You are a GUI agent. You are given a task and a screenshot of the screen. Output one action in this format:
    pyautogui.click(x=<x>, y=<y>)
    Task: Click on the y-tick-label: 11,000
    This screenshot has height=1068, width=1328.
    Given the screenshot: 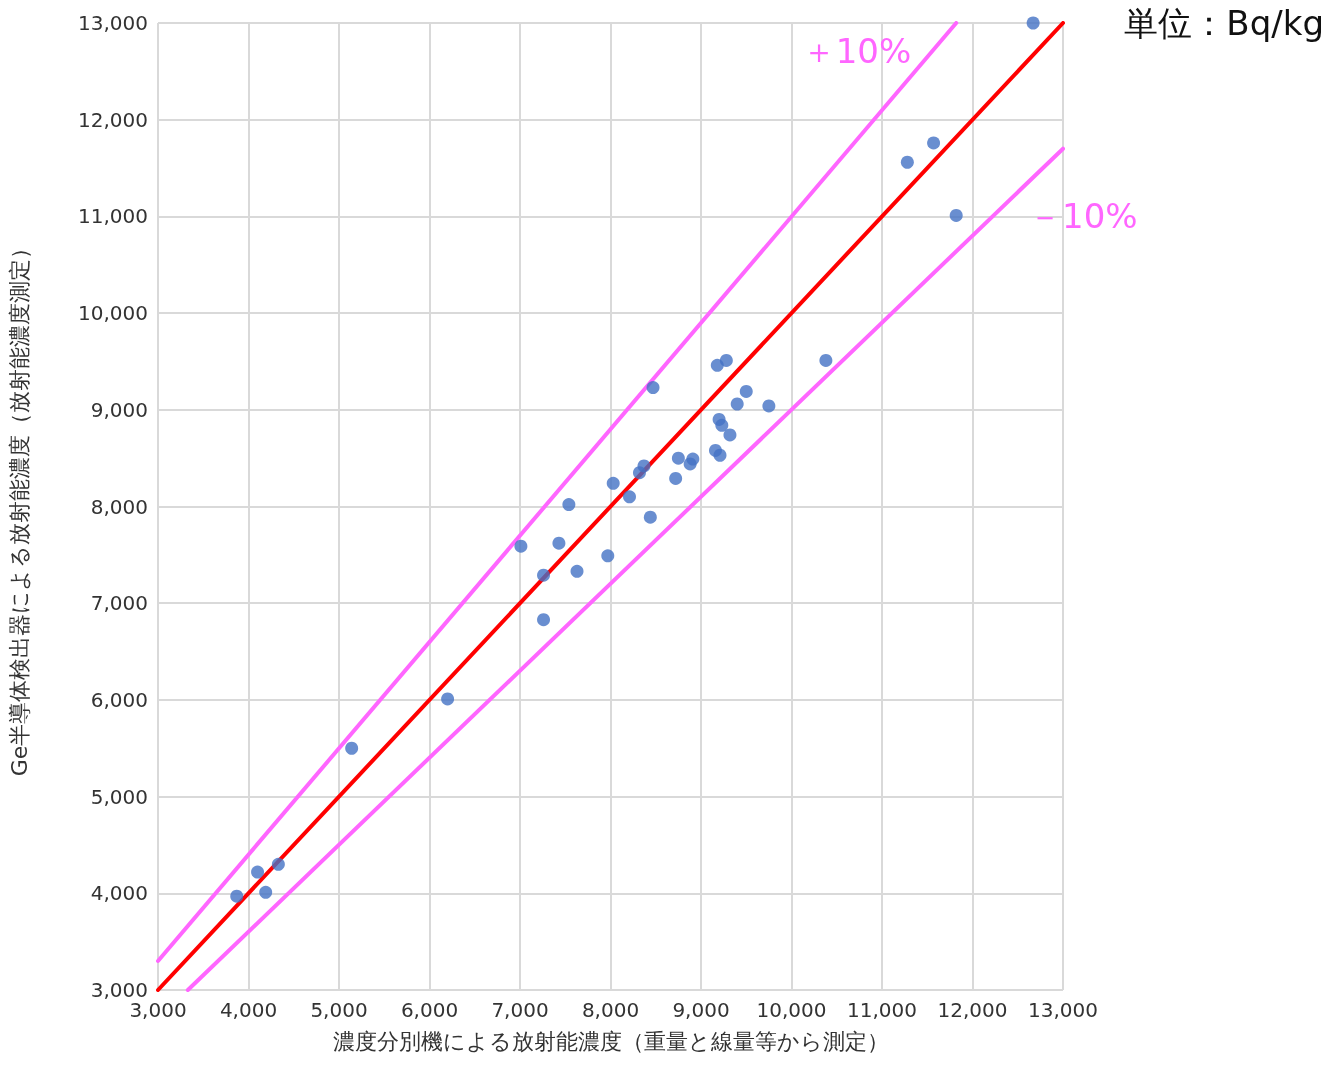 What is the action you would take?
    pyautogui.click(x=113, y=216)
    